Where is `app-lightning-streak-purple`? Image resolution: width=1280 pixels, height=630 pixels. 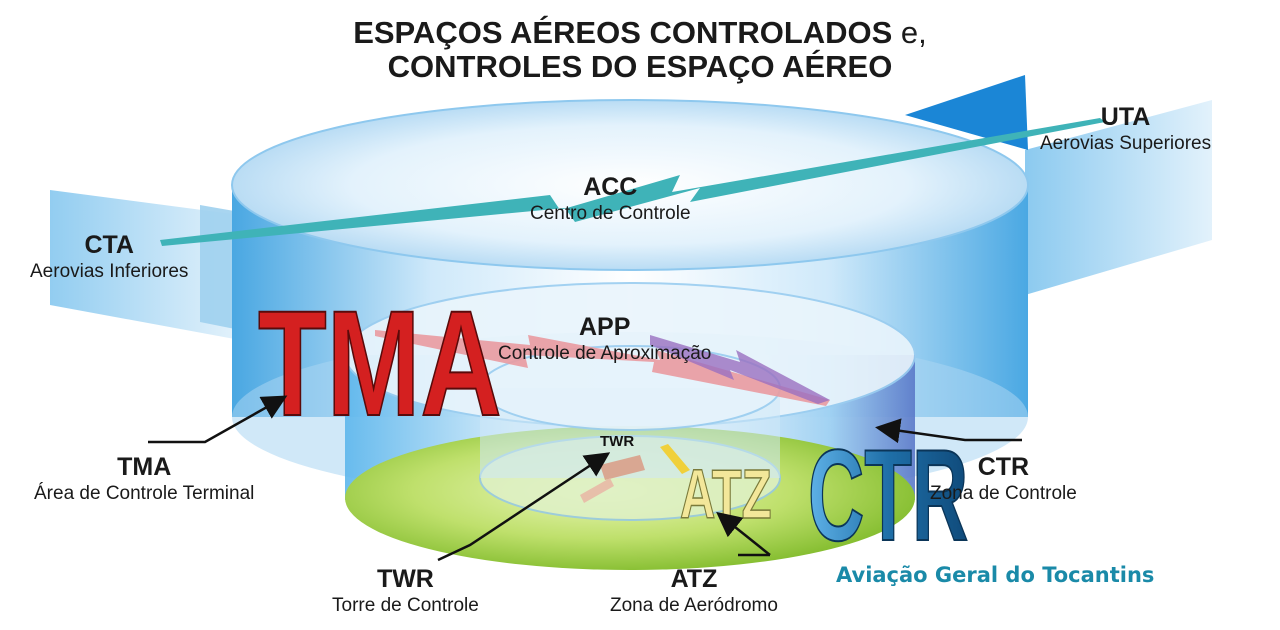
app-lightning-streak-purple is located at coordinates (740, 369).